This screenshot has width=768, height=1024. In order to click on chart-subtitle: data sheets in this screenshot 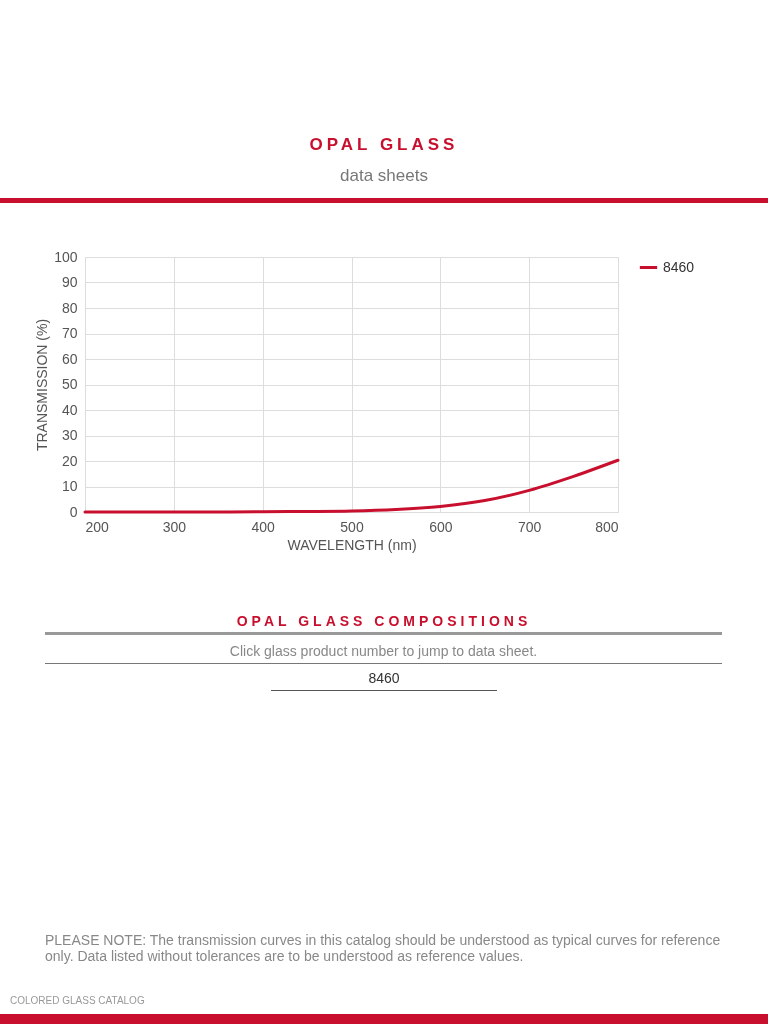, I will do `click(384, 176)`.